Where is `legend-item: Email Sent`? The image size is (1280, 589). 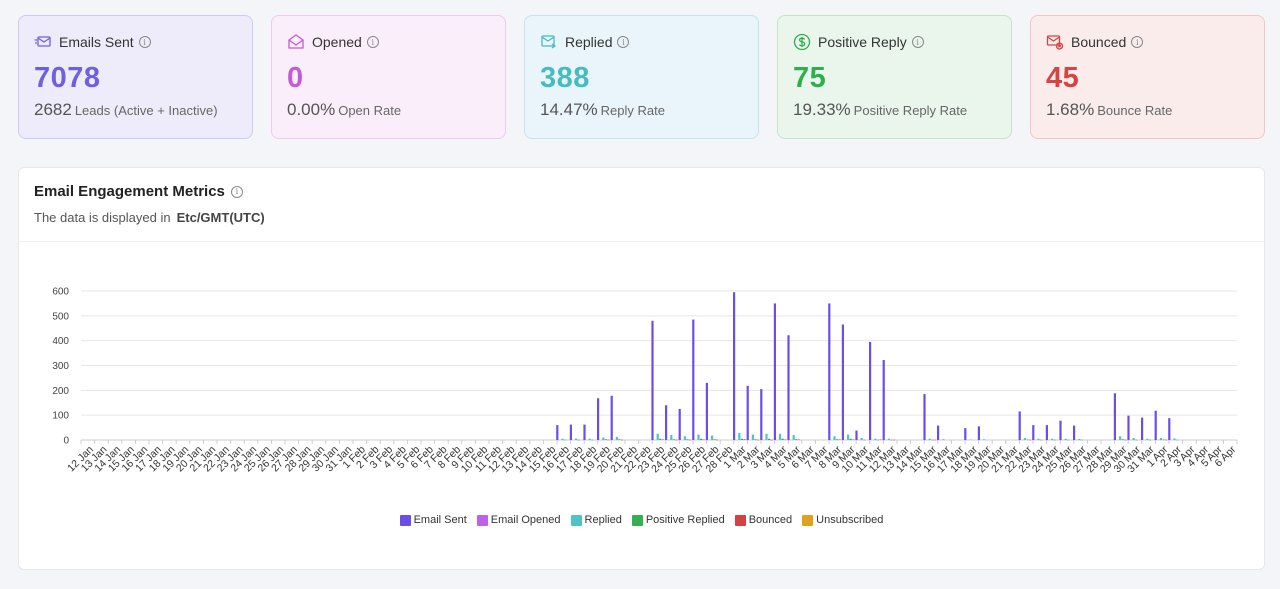 legend-item: Email Sent is located at coordinates (433, 520).